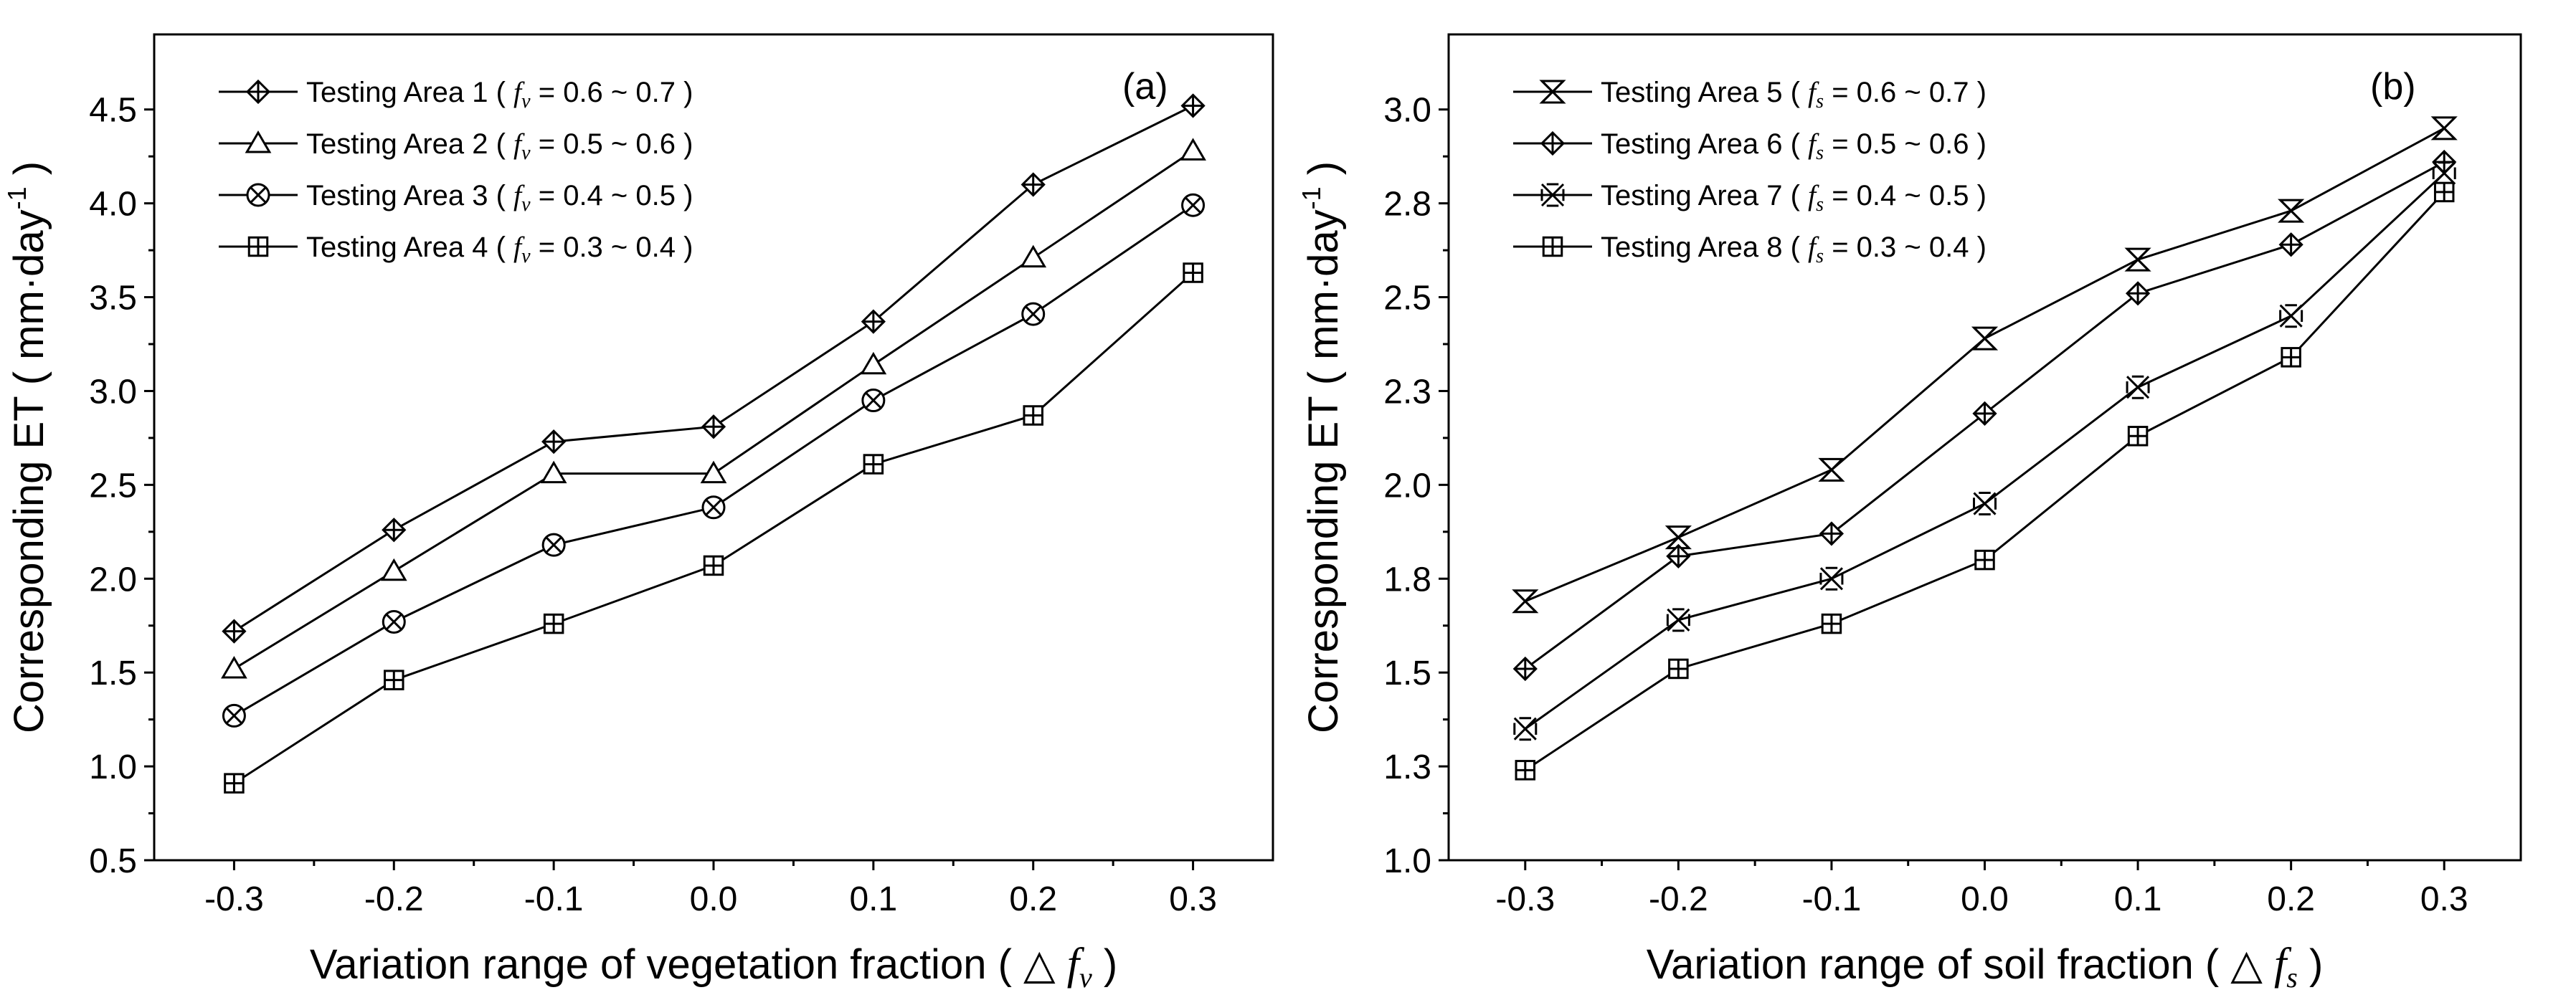  What do you see at coordinates (1794, 94) in the screenshot?
I see `legend-entry: Testing Area 5 ( fs = 0.6 ~ 0.7 )` at bounding box center [1794, 94].